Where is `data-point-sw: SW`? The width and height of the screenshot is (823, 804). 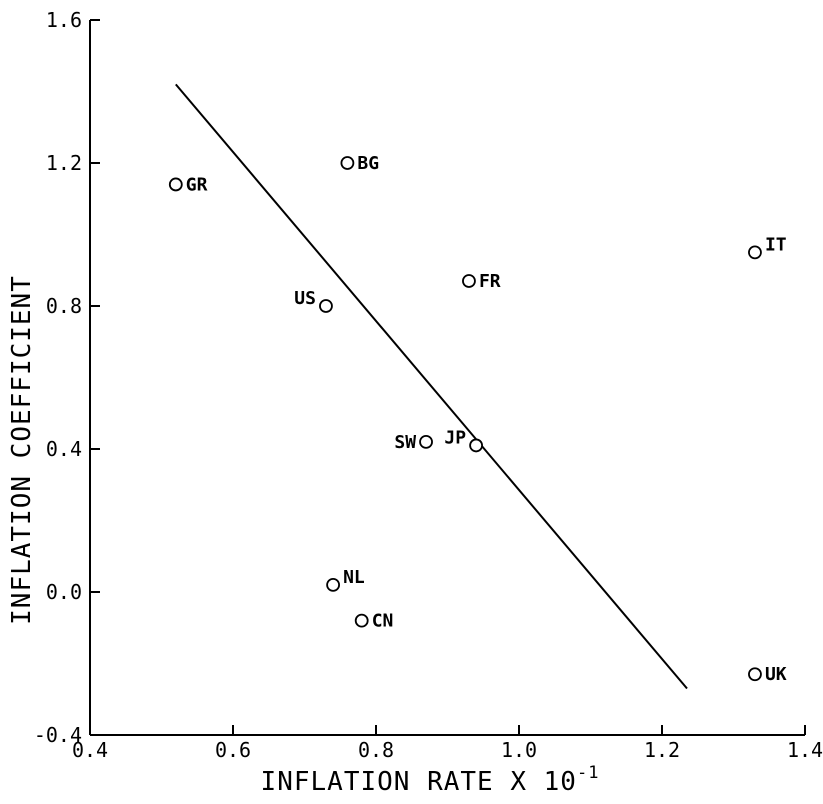 data-point-sw: SW is located at coordinates (413, 442).